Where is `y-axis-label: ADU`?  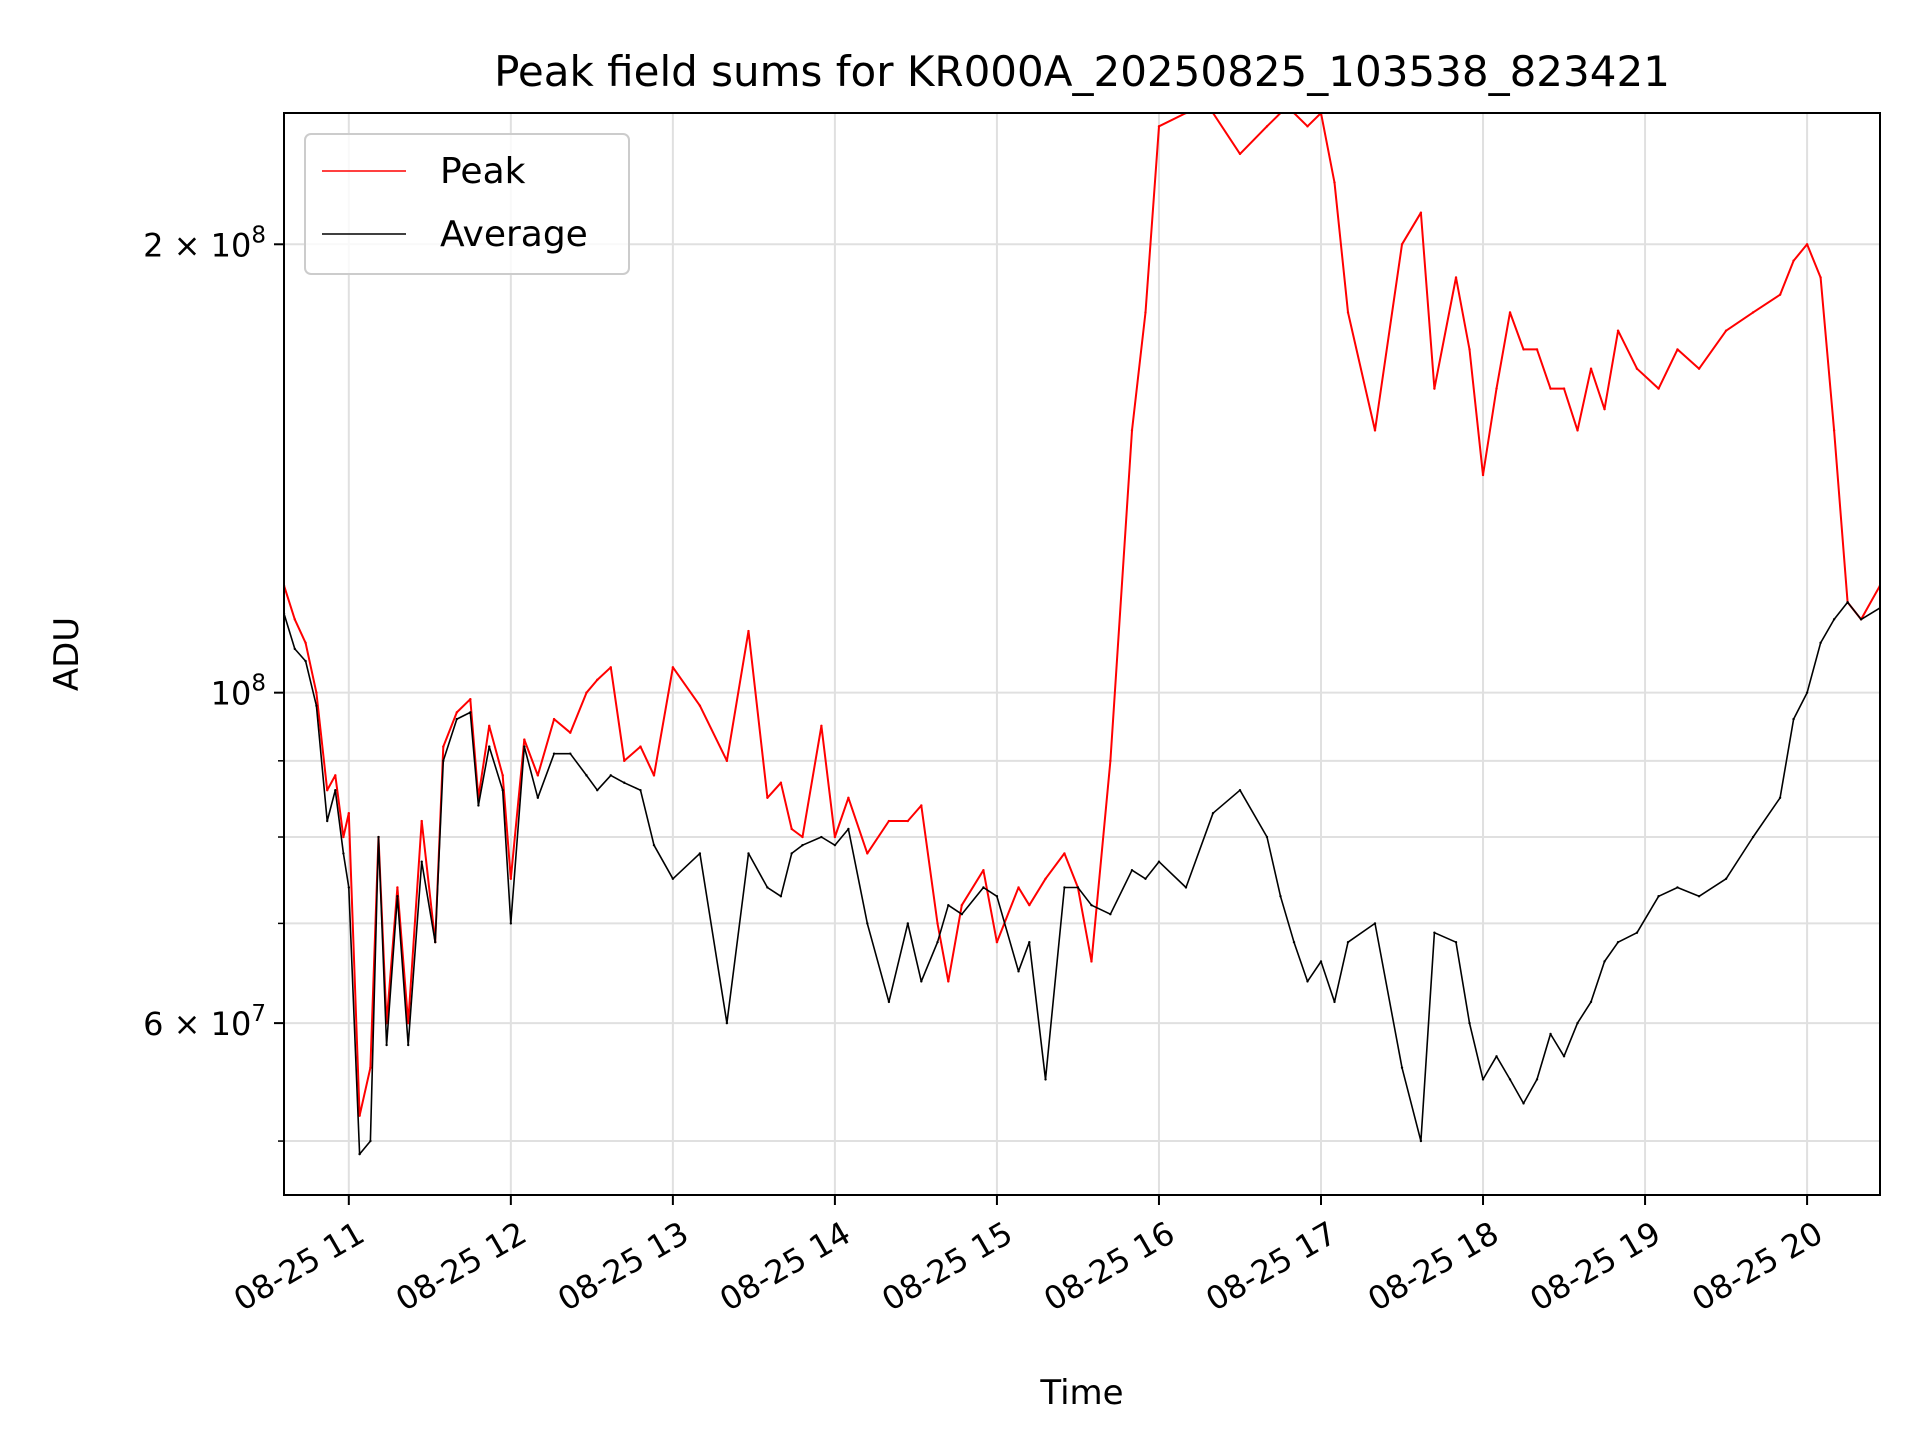 y-axis-label: ADU is located at coordinates (67, 654).